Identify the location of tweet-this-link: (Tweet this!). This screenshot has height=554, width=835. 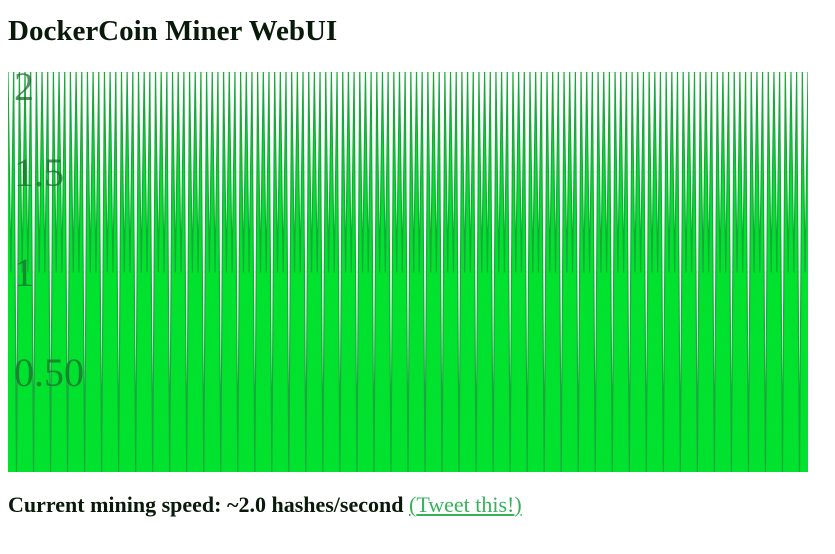
(465, 504).